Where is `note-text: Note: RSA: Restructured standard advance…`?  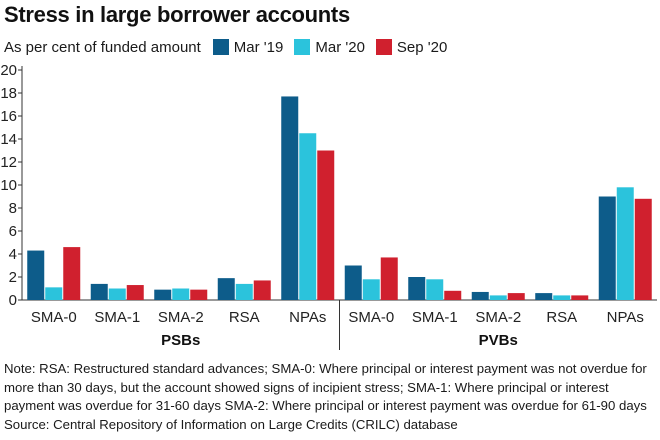 note-text: Note: RSA: Restructured standard advance… is located at coordinates (325, 387).